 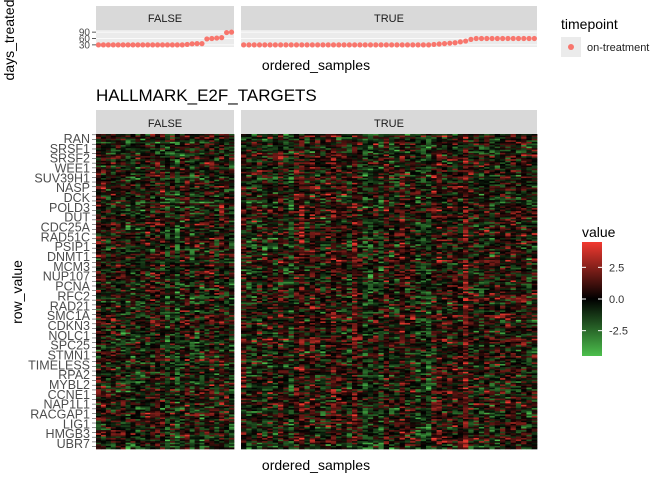 What do you see at coordinates (389, 19) in the screenshot?
I see `top-facet-label-true: TRUE` at bounding box center [389, 19].